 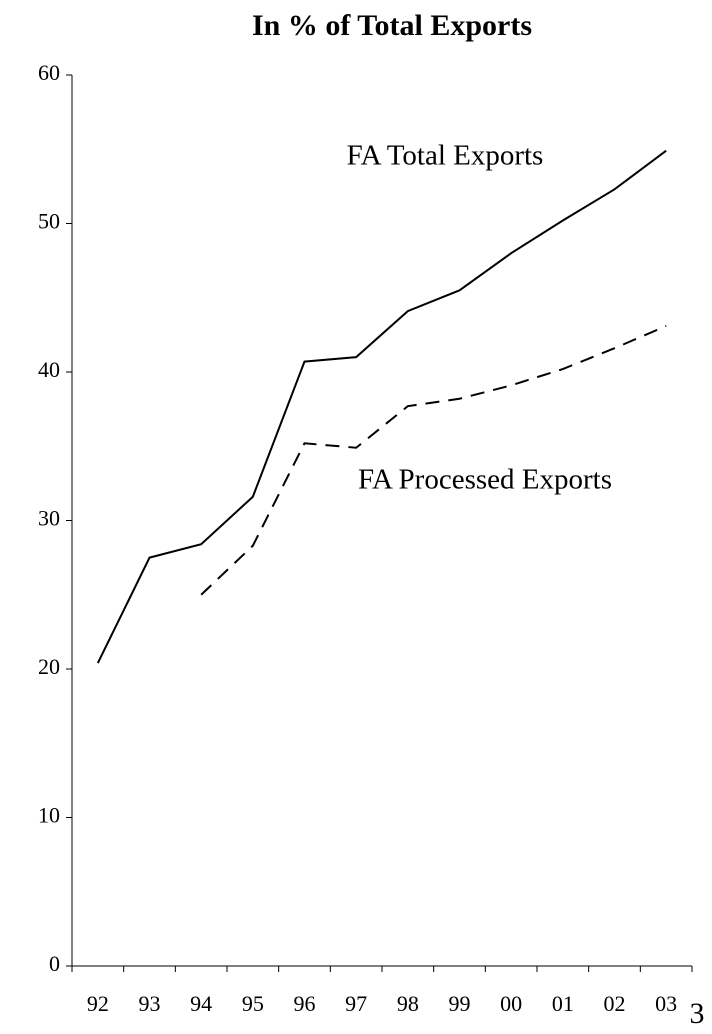 I want to click on x-tick-label: 01, so click(x=563, y=1003).